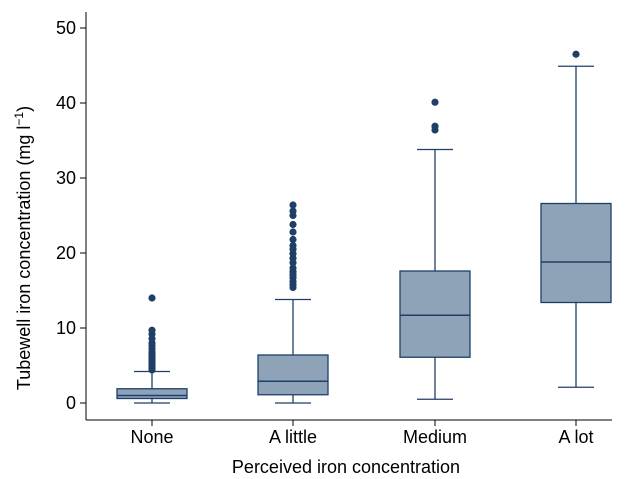  I want to click on y-axis: 0 10 20 30 40 50, so click(71, 216).